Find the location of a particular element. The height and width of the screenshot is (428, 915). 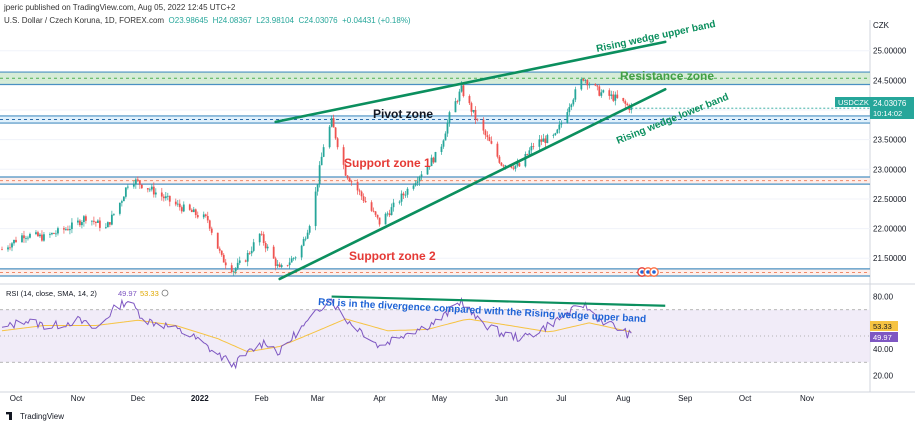

time-axis-label: Oct is located at coordinates (16, 398).